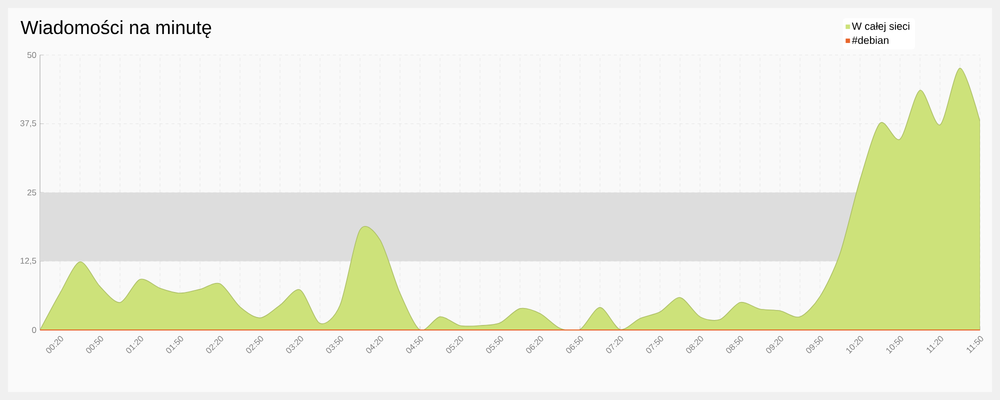 The width and height of the screenshot is (1000, 400). What do you see at coordinates (31, 55) in the screenshot?
I see `y-tick-label: 50` at bounding box center [31, 55].